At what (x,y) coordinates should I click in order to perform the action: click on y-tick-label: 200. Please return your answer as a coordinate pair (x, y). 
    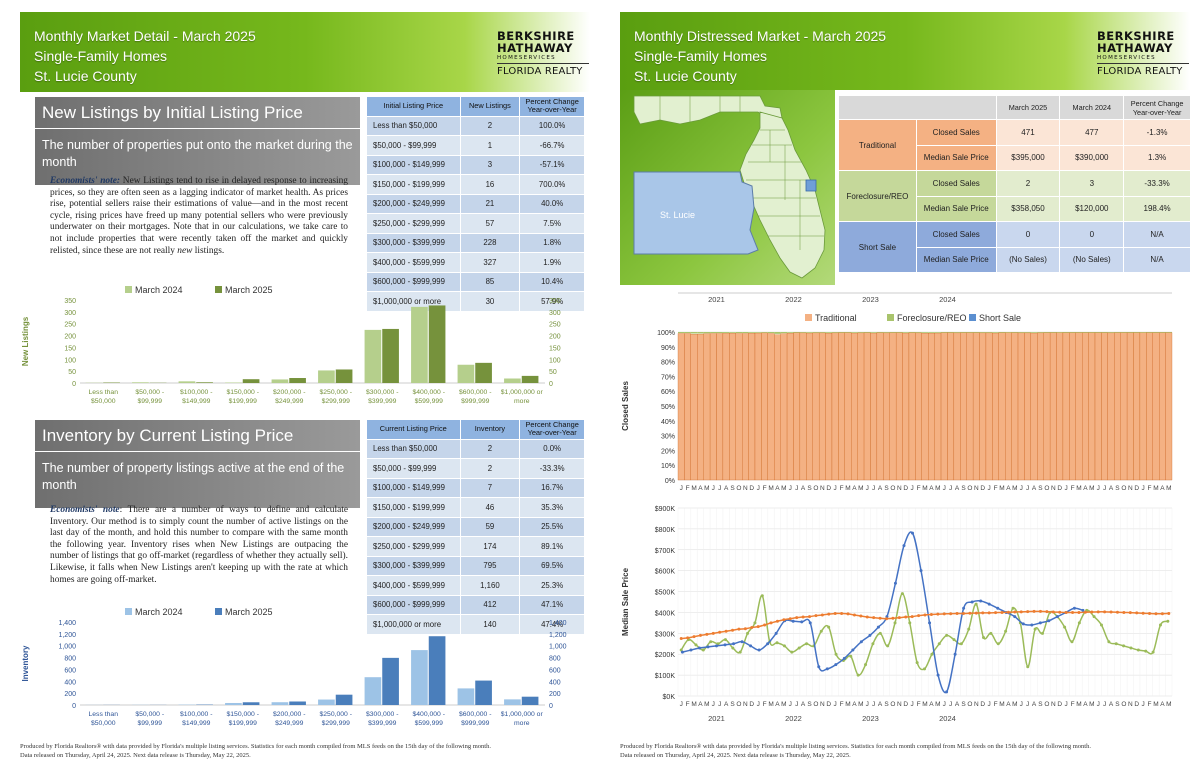
    Looking at the image, I should click on (70, 337).